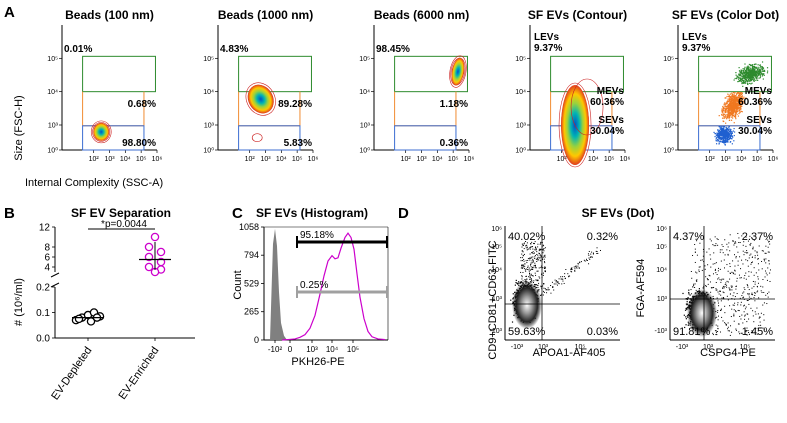 The image size is (787, 423). What do you see at coordinates (548, 48) in the screenshot?
I see `lev-value: 9.37%` at bounding box center [548, 48].